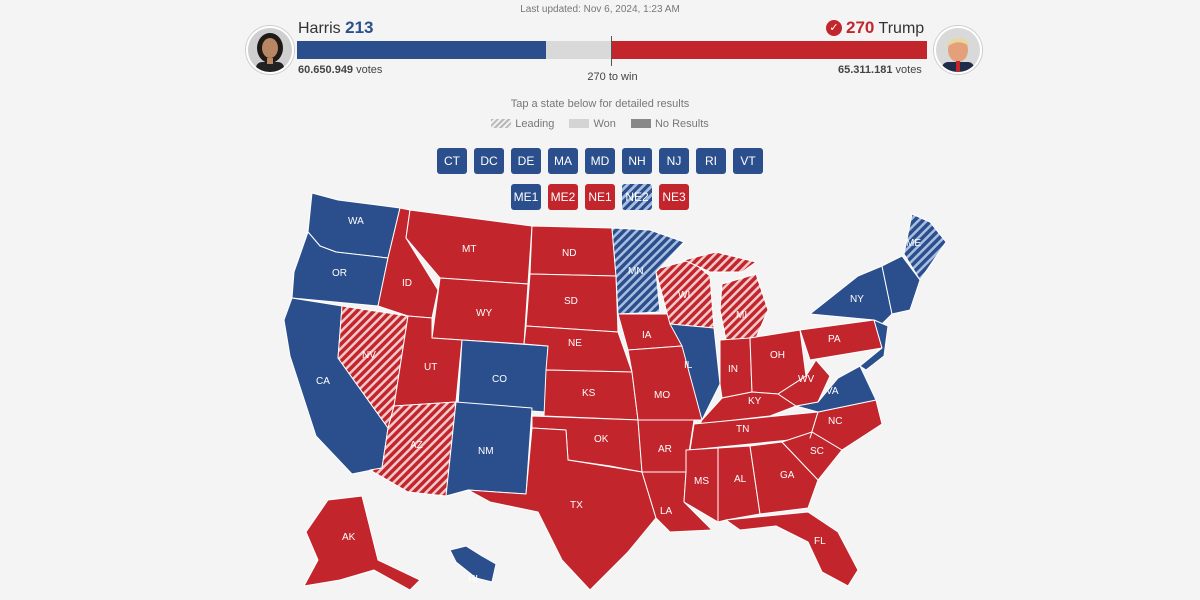  I want to click on map-label-or: OR, so click(339, 273).